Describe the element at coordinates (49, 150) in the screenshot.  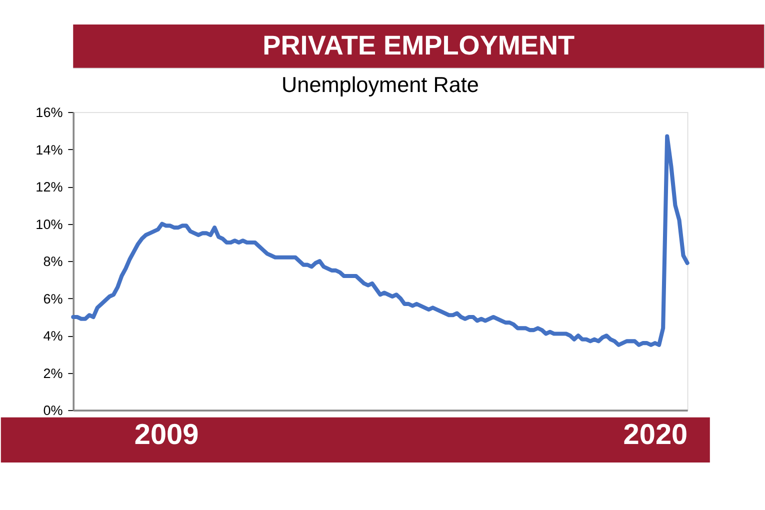
I see `y-tick-label: 14%` at that location.